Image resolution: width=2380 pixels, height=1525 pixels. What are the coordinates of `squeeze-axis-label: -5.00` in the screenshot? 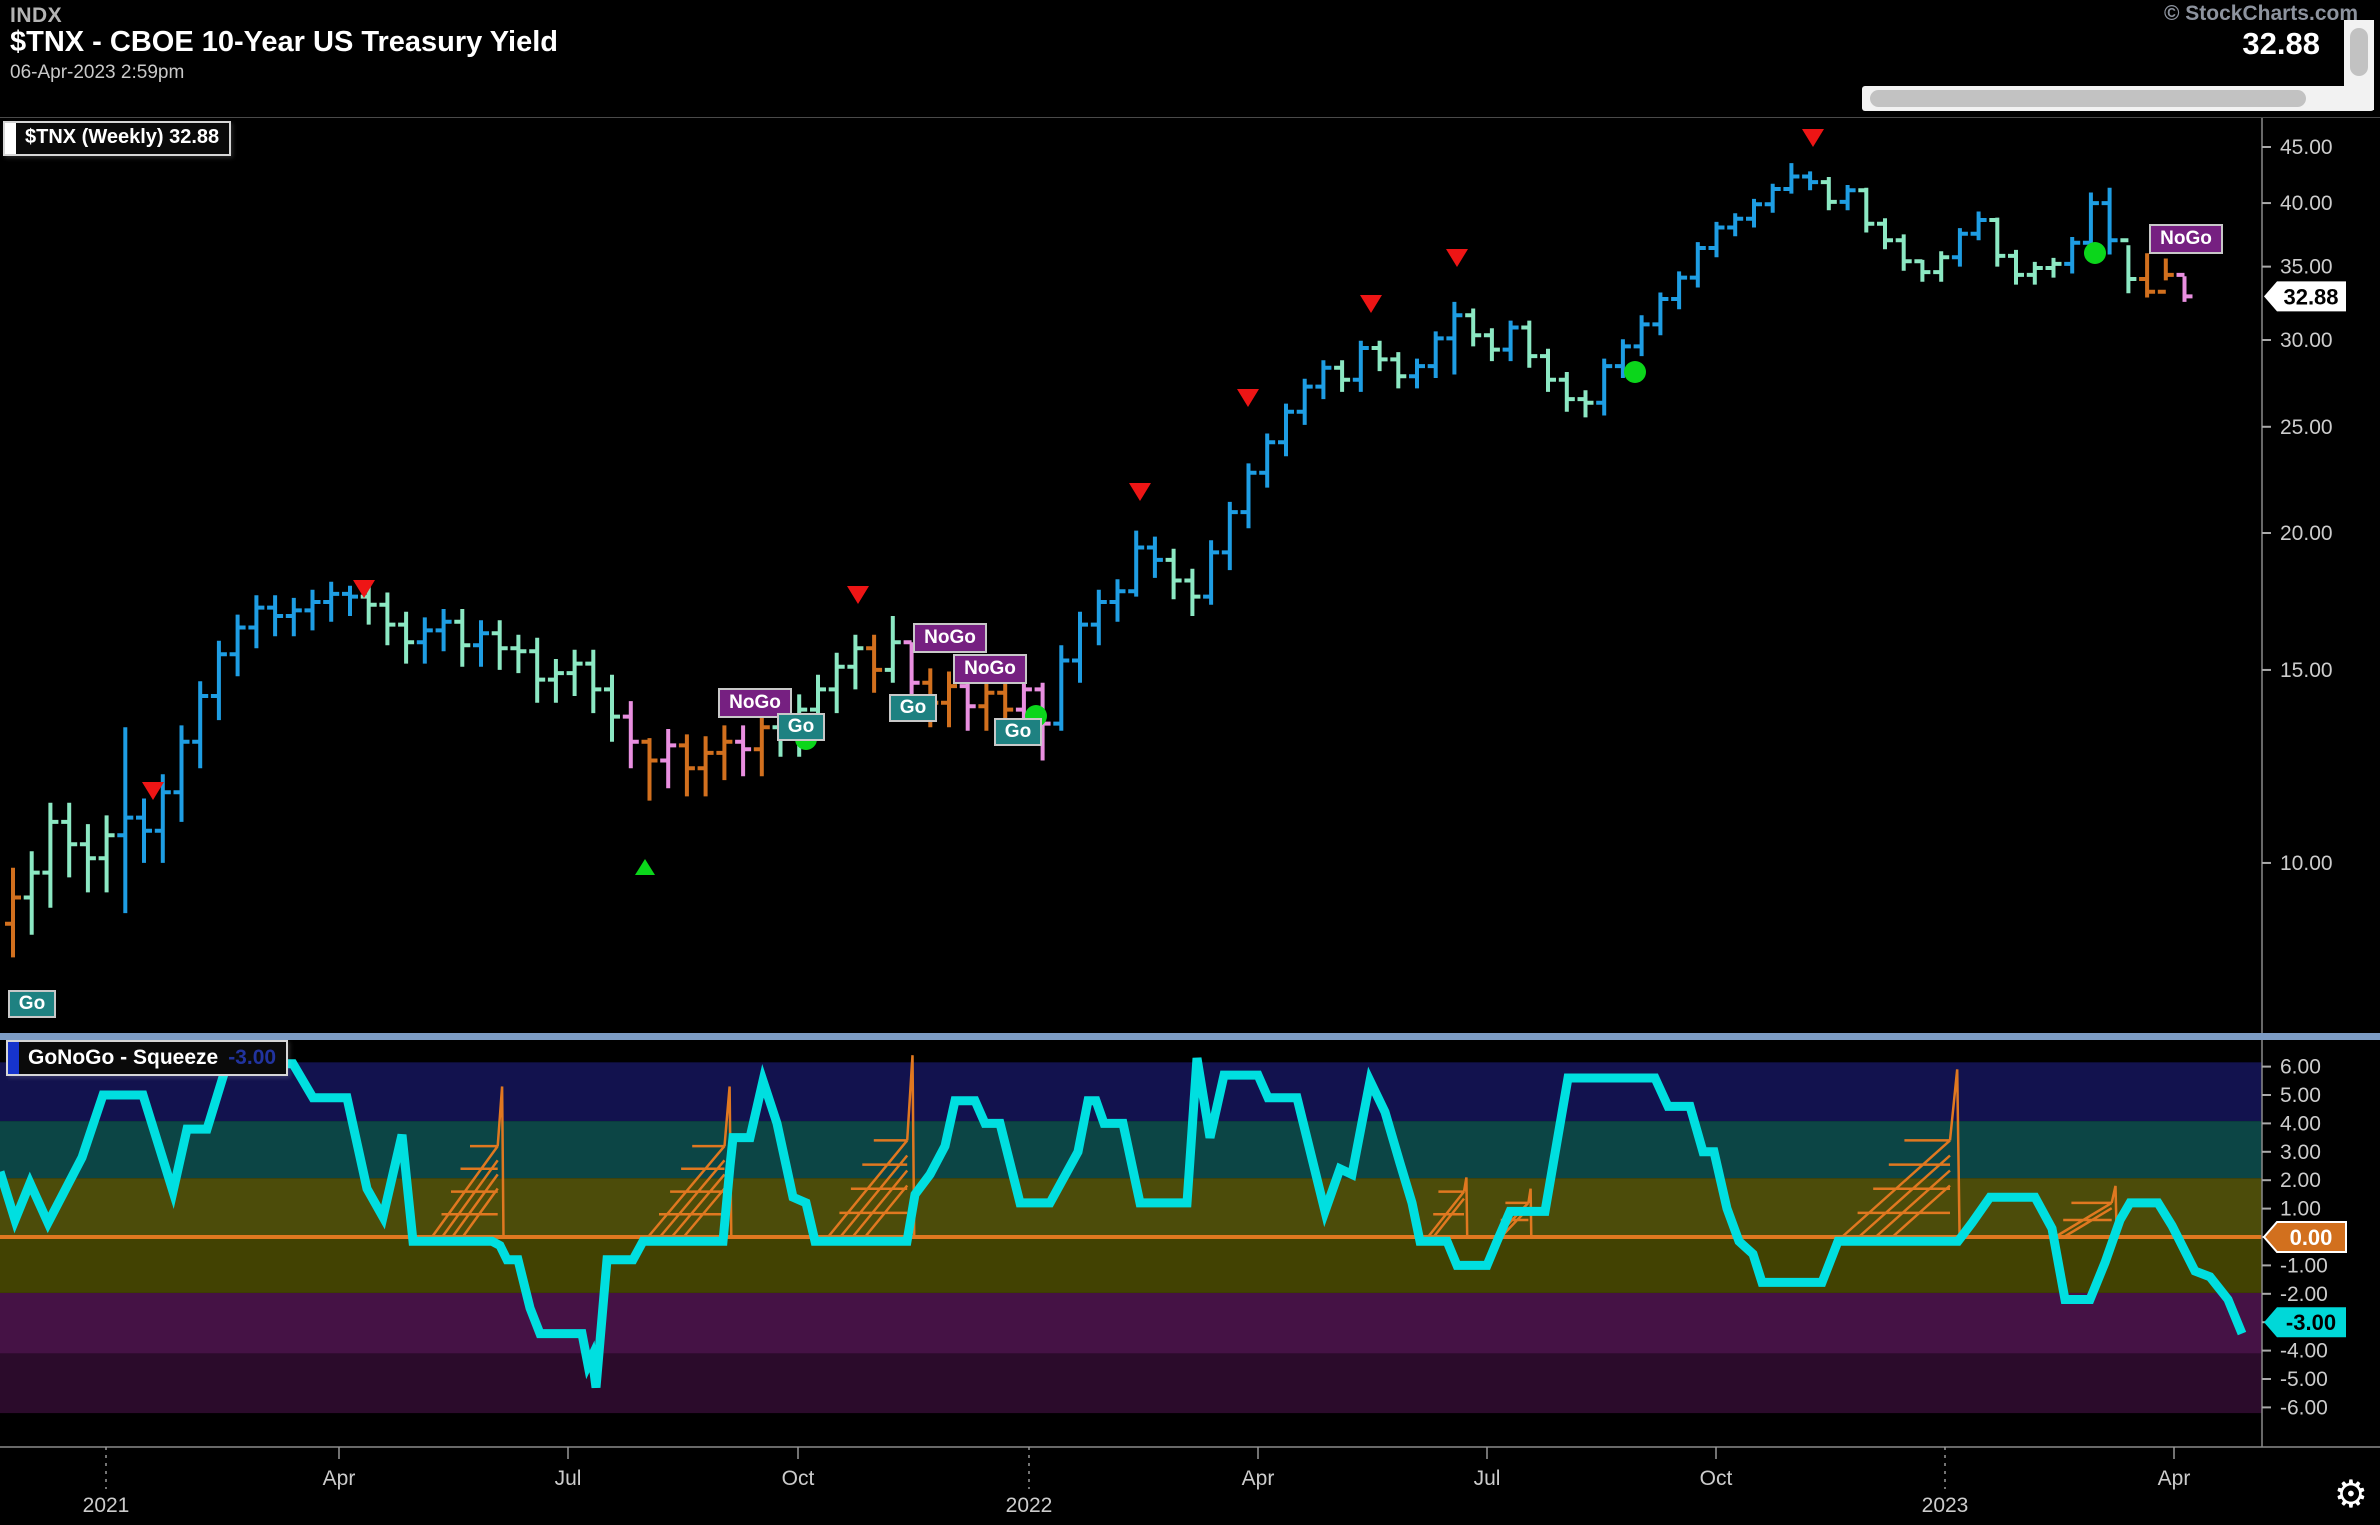 It's located at (2304, 1379).